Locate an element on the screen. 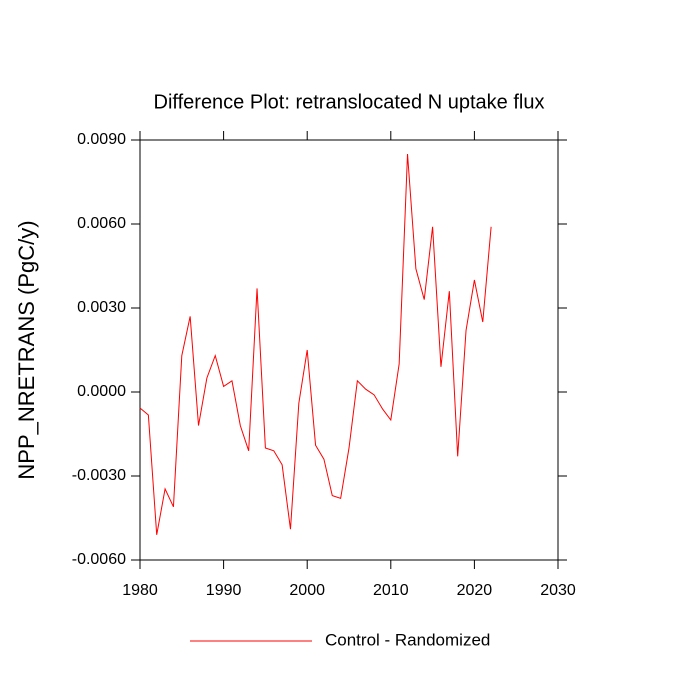  y-tick-label: 0.0090 is located at coordinates (101, 139).